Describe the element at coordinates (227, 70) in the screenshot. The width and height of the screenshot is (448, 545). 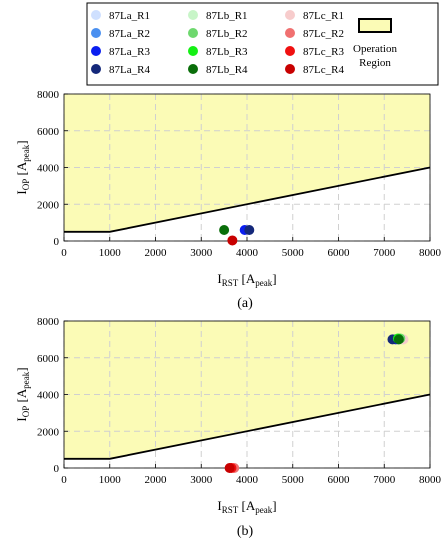
I see `legend-entry-label: 87Lb_R4` at that location.